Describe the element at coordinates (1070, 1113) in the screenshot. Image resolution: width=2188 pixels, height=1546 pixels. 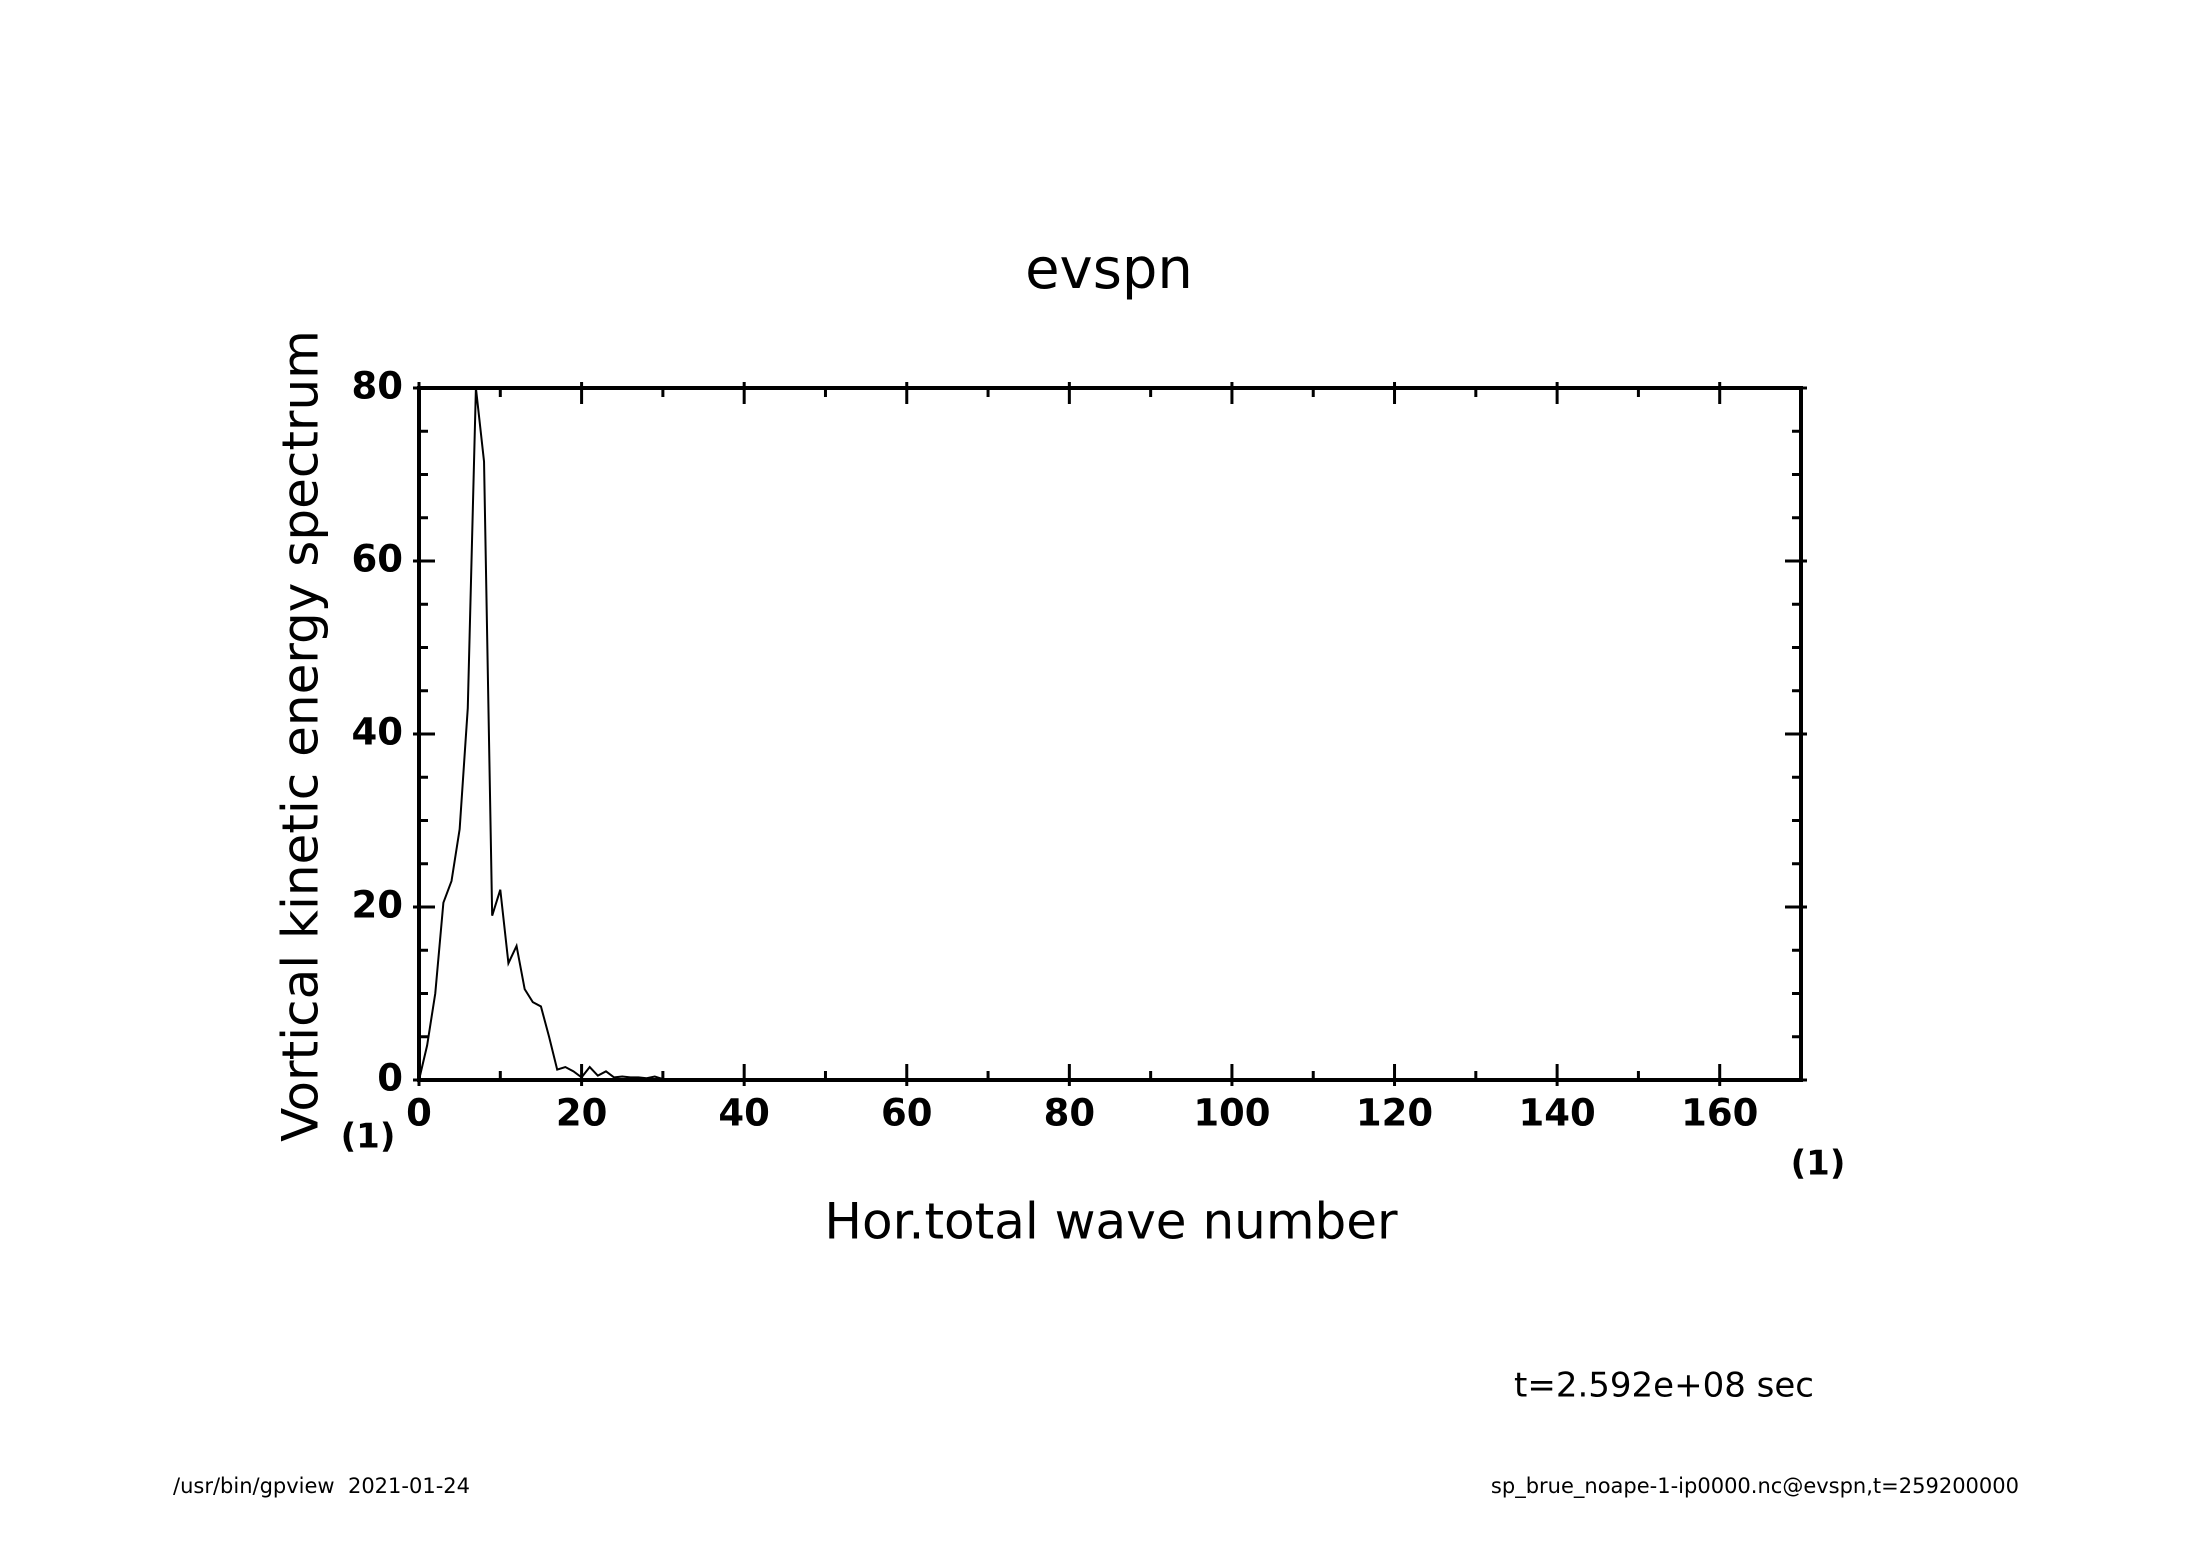
I see `x-tick-label: 80` at that location.